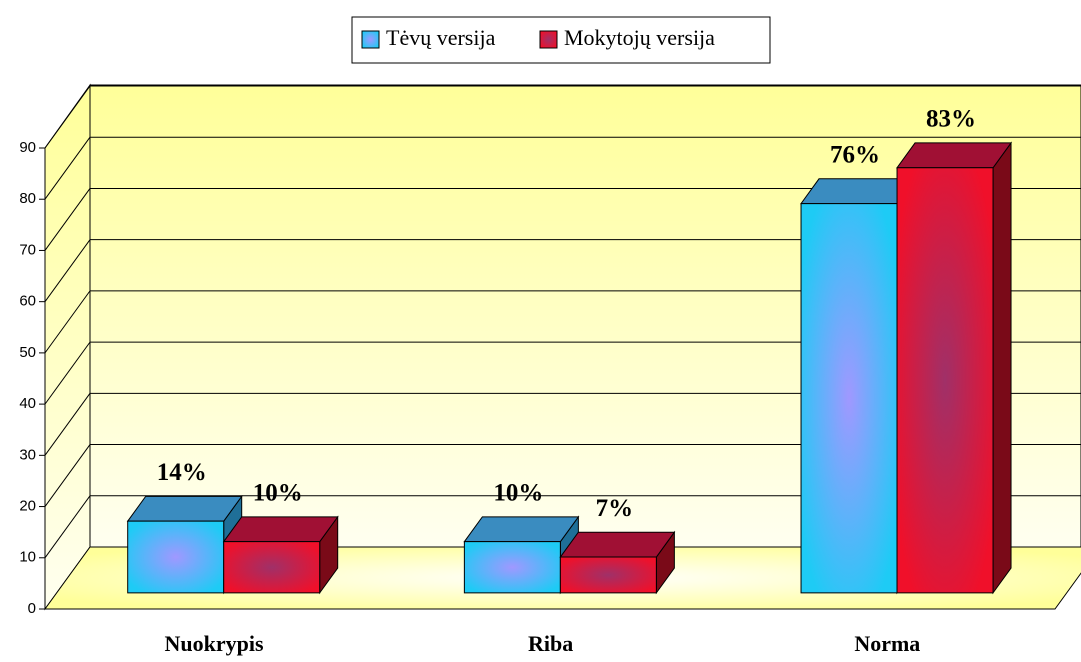 Image resolution: width=1081 pixels, height=662 pixels. Describe the element at coordinates (27, 198) in the screenshot. I see `y-tick-label: 80` at that location.